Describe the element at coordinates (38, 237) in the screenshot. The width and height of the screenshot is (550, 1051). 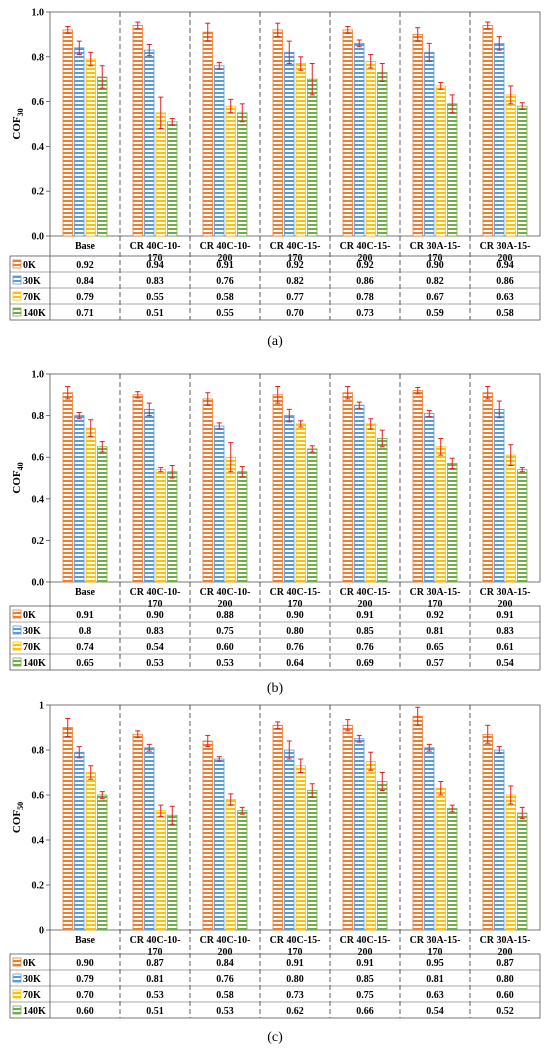
I see `y-tick-label: 0.0` at that location.